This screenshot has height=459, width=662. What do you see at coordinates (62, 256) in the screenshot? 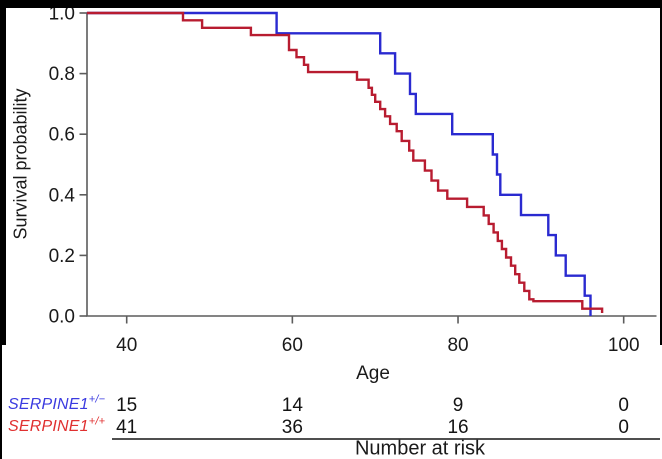
I see `y-tick-label: 0.2` at bounding box center [62, 256].